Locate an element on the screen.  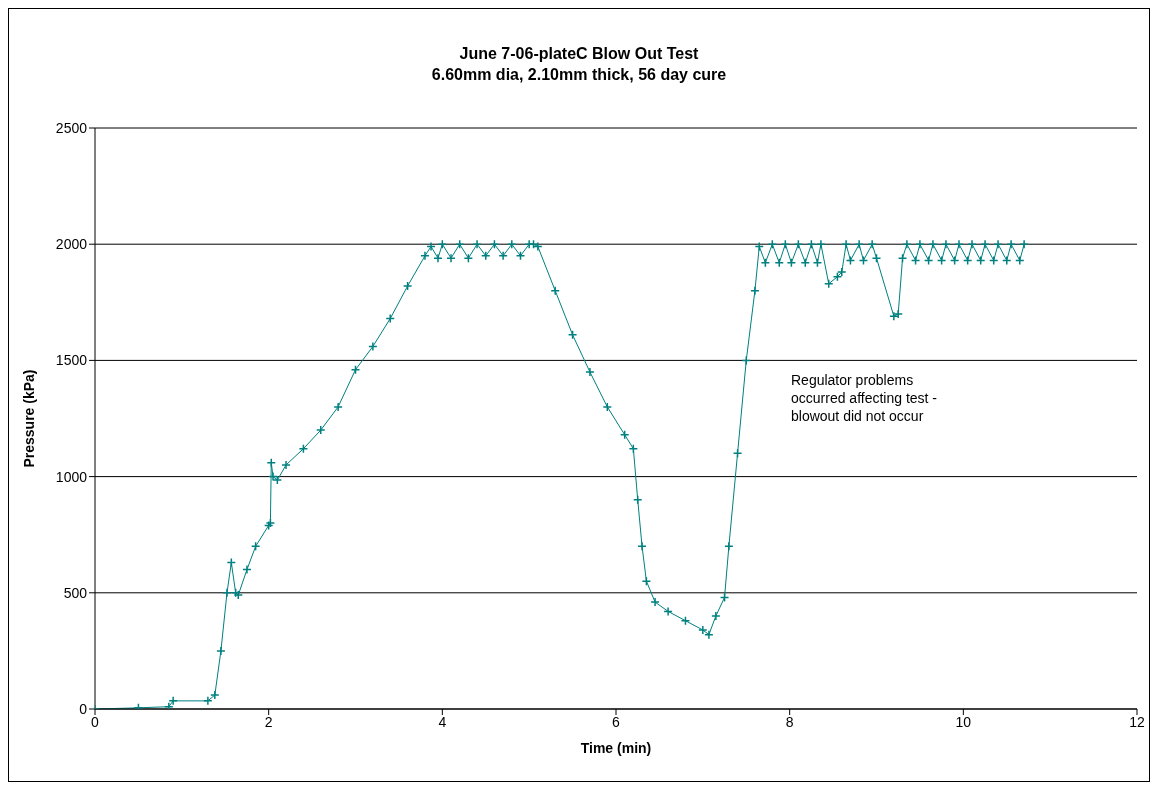
x-tick-label: 4 is located at coordinates (442, 721).